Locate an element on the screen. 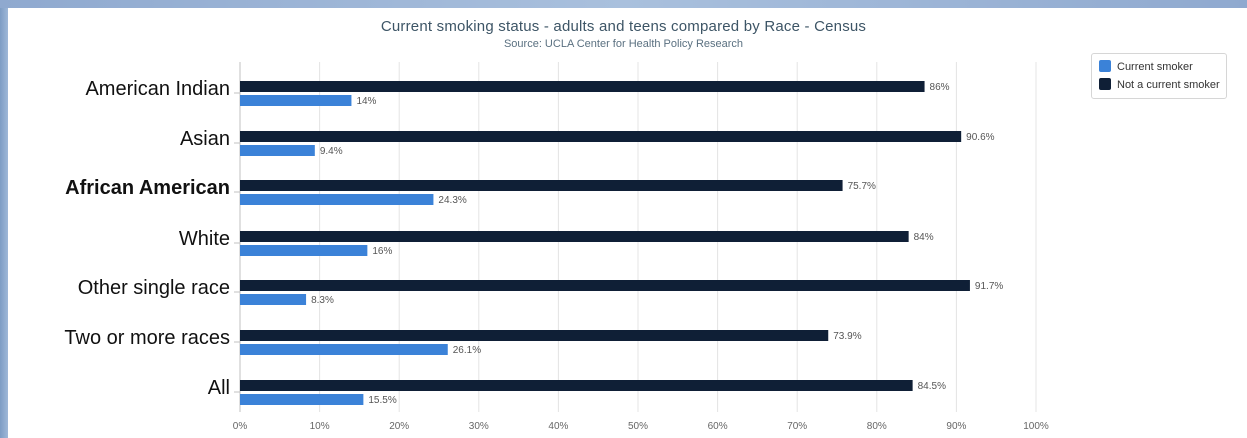  data-label: 90.6% is located at coordinates (980, 137).